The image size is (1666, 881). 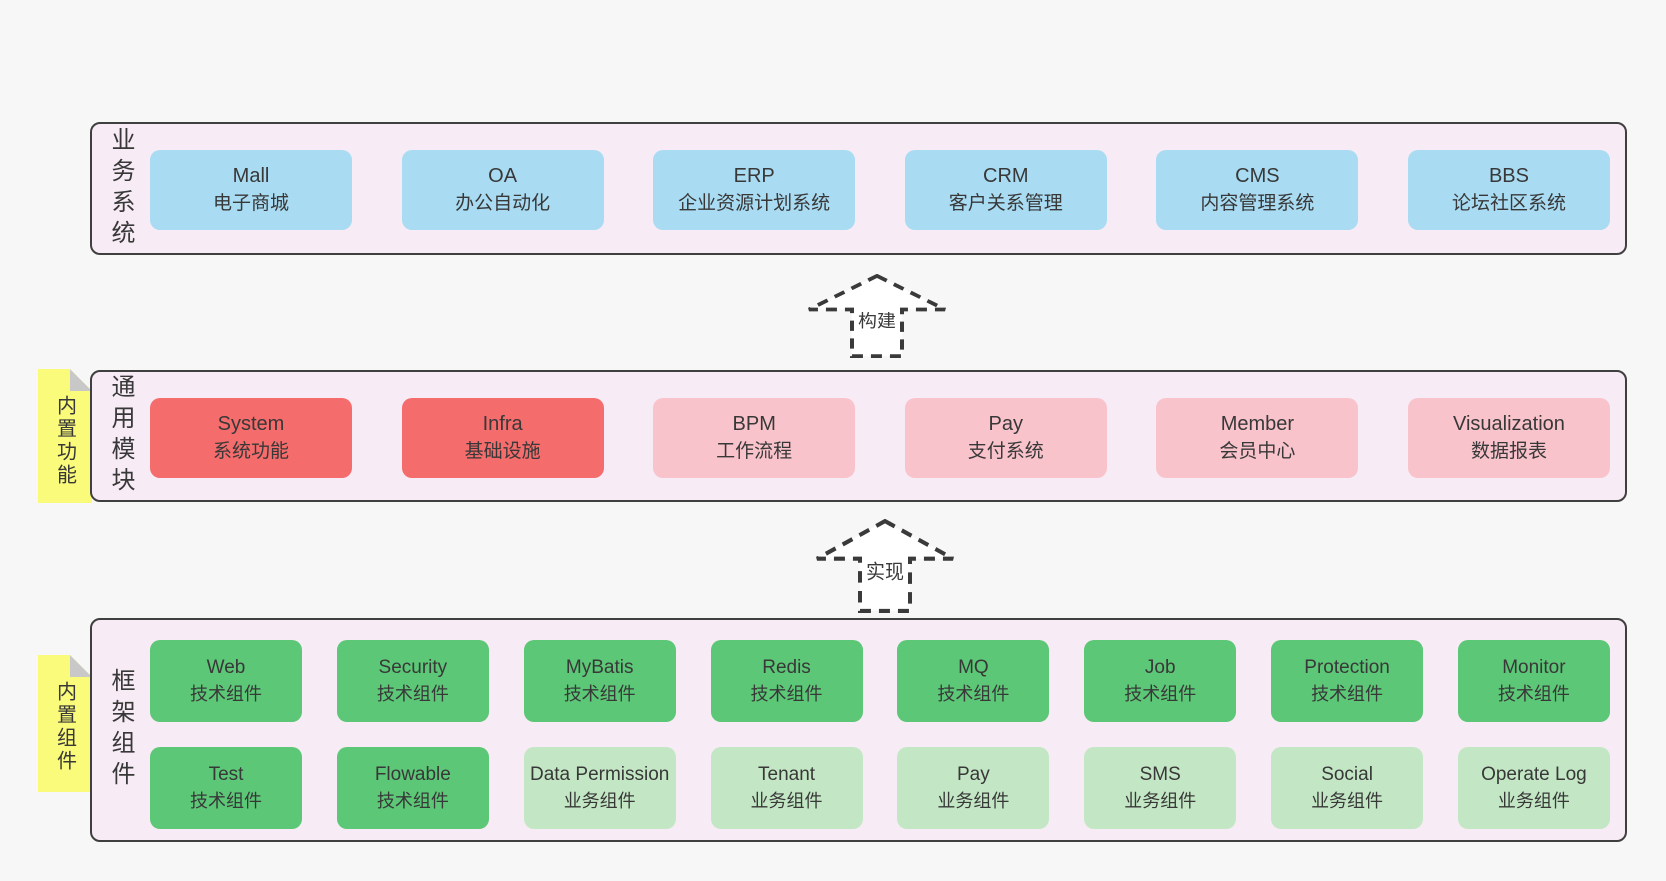 What do you see at coordinates (885, 572) in the screenshot?
I see `arrow-label: 实现` at bounding box center [885, 572].